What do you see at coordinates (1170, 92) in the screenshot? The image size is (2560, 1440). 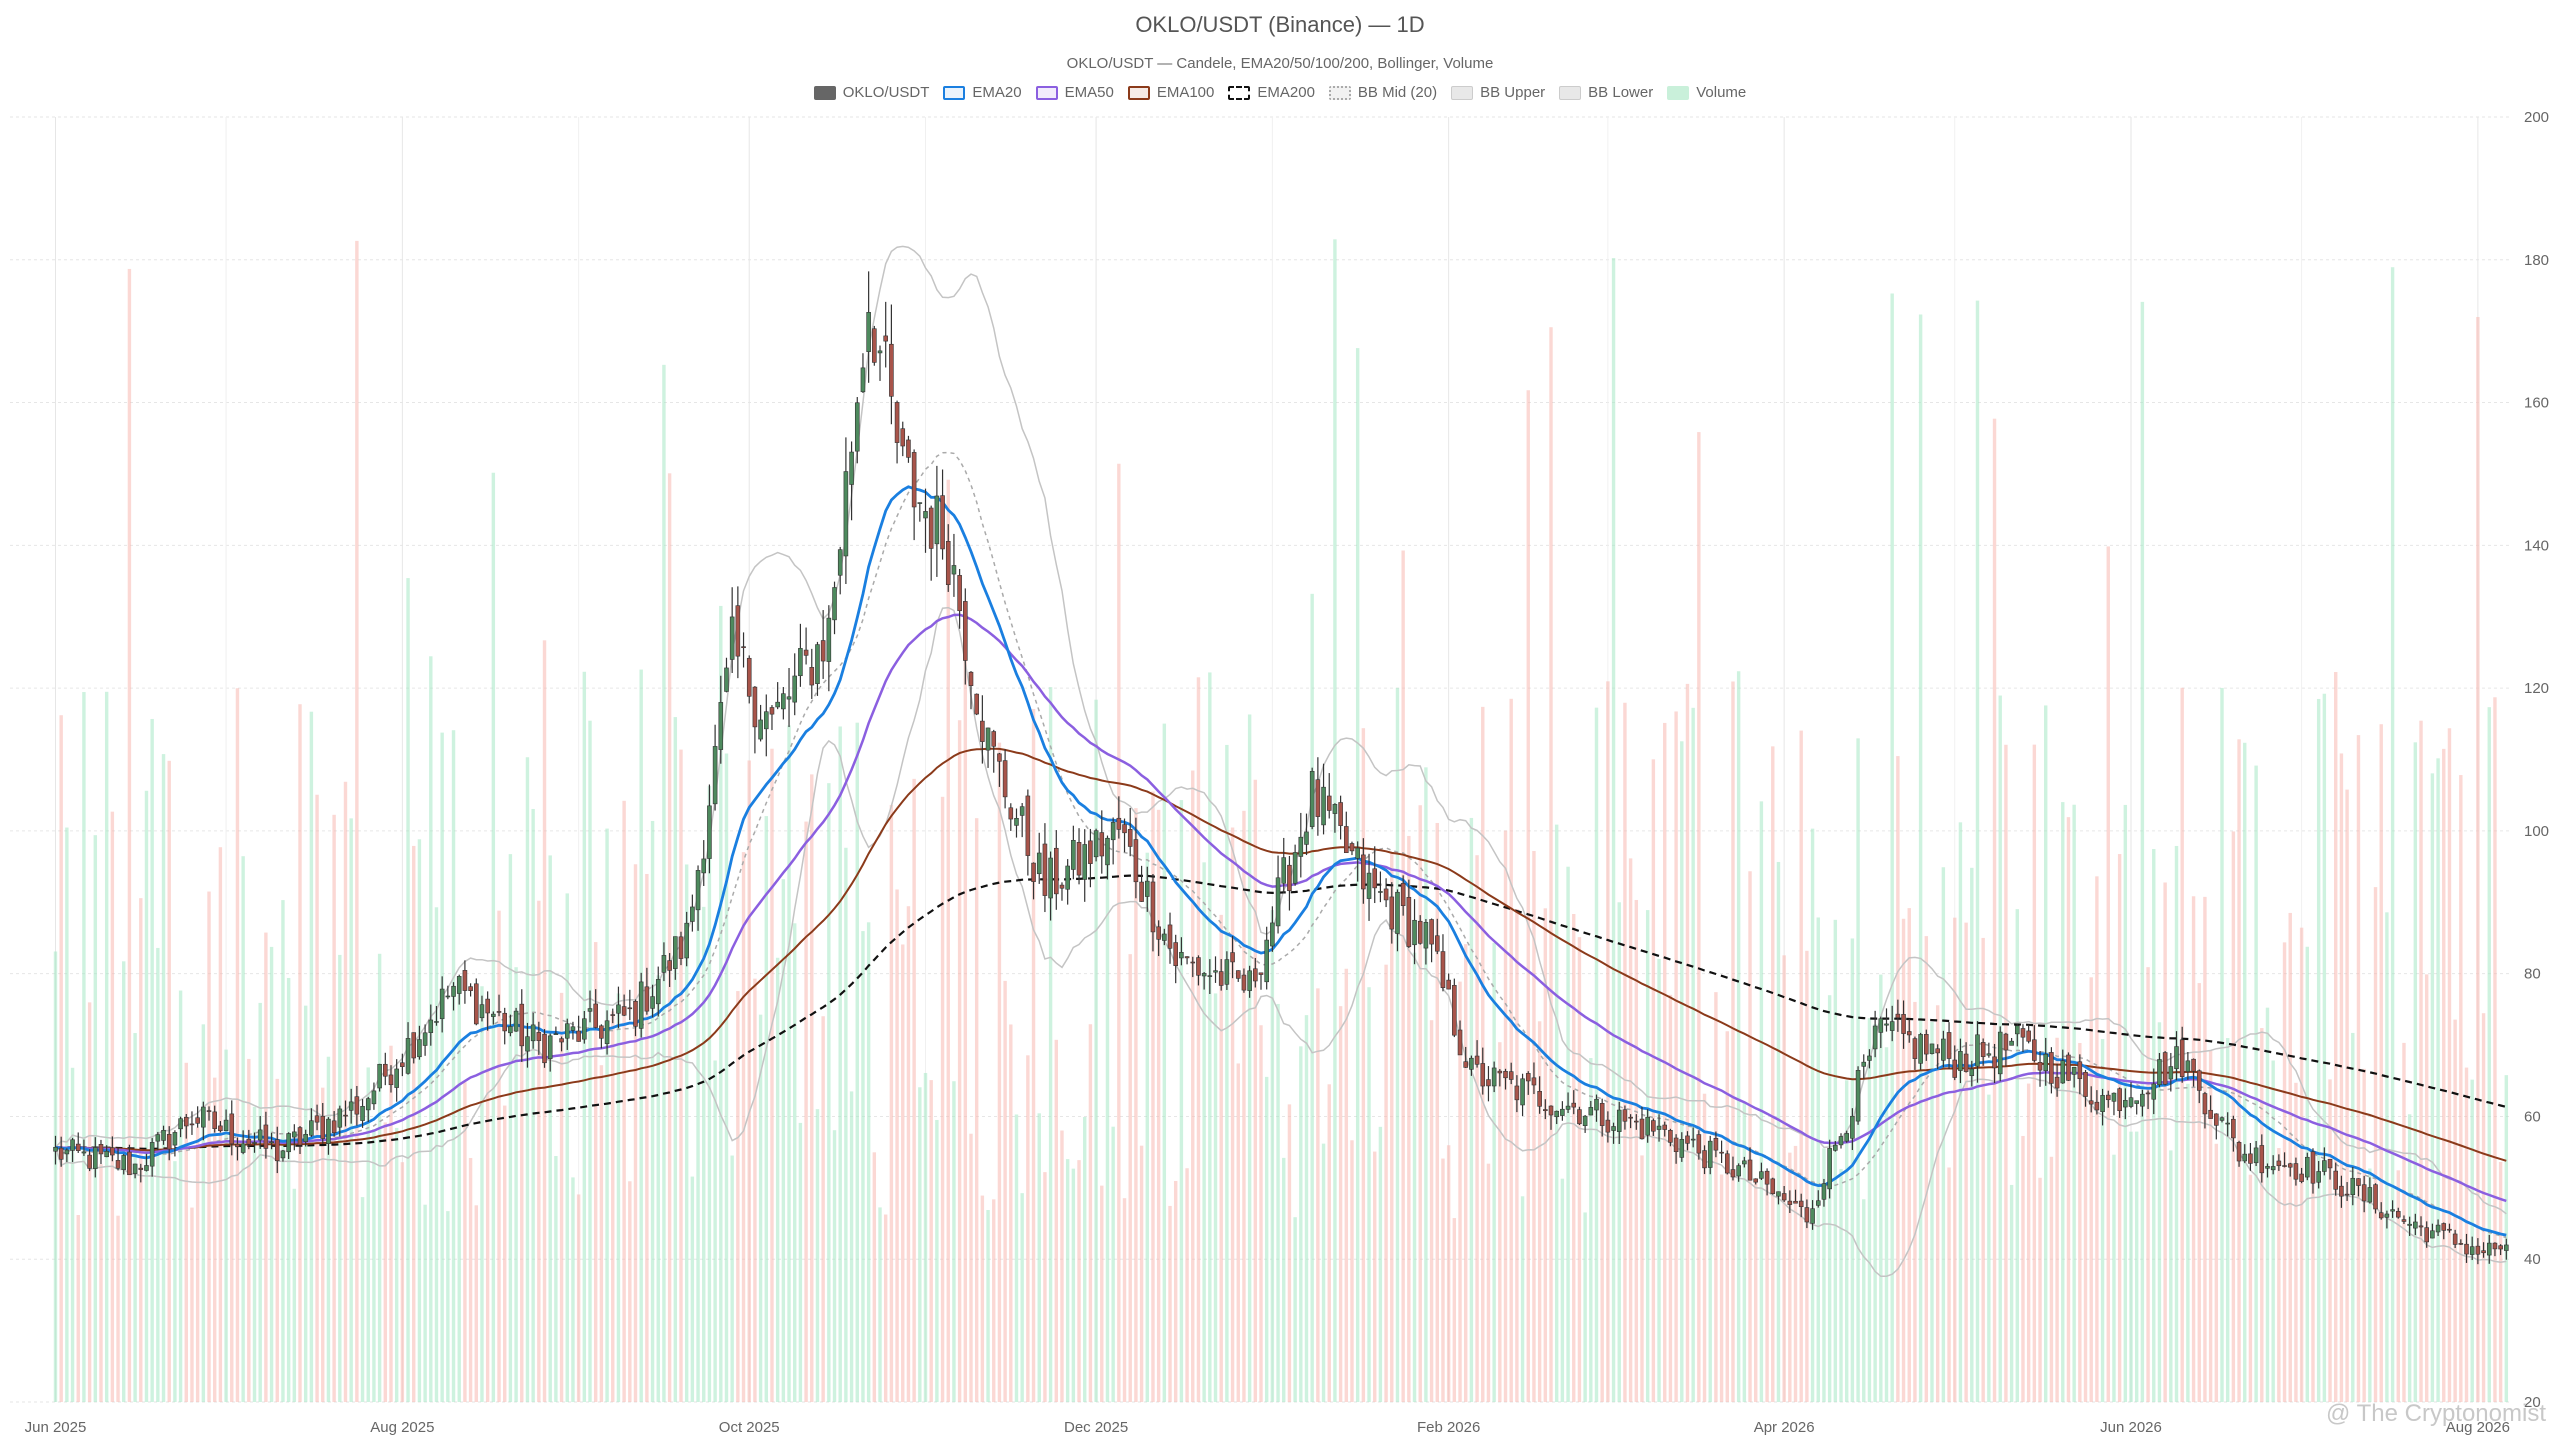 I see `legend-item-ema100: EMA100` at bounding box center [1170, 92].